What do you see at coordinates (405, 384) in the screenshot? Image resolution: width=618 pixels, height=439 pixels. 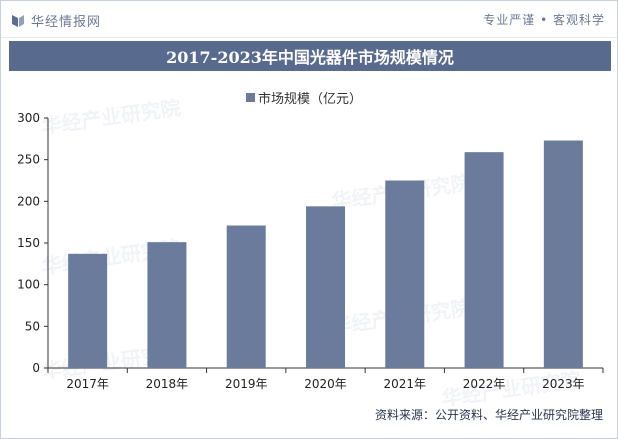 I see `x-tick-label: 2021年` at bounding box center [405, 384].